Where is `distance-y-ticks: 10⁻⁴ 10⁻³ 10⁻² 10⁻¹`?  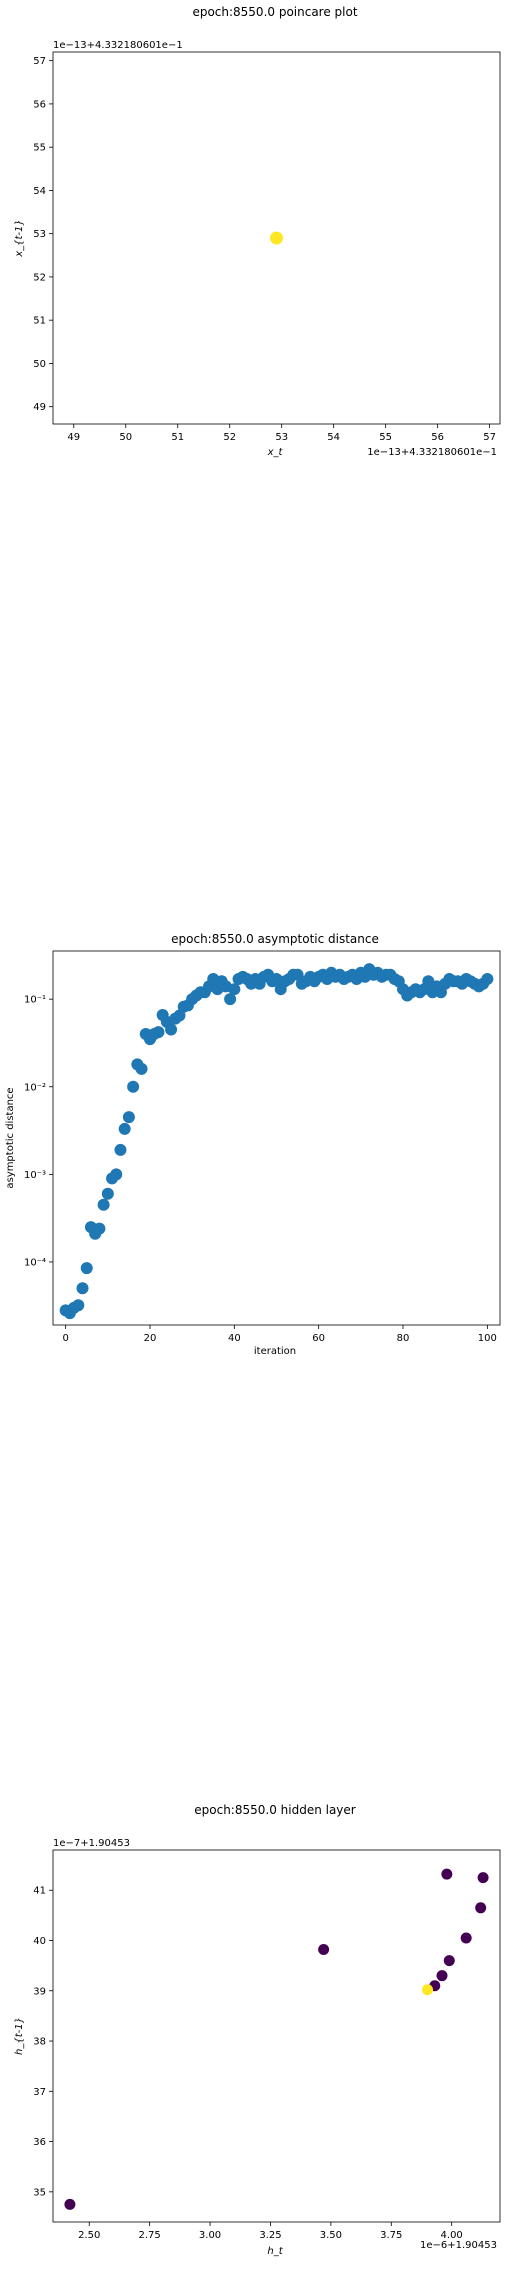 distance-y-ticks: 10⁻⁴ 10⁻³ 10⁻² 10⁻¹ is located at coordinates (38, 1131).